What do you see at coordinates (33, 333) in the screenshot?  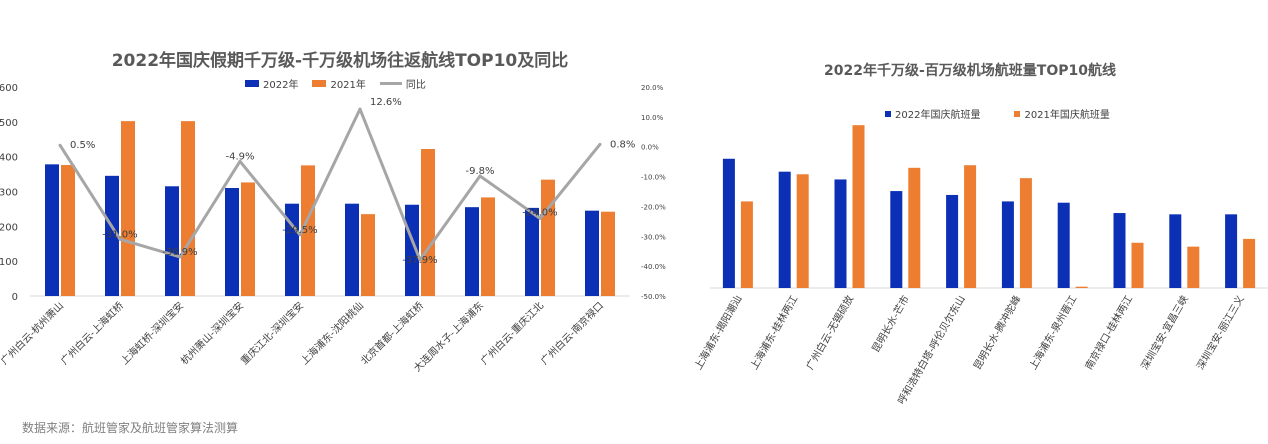 I see `chart1-category-label: 广州白云-杭州萧山` at bounding box center [33, 333].